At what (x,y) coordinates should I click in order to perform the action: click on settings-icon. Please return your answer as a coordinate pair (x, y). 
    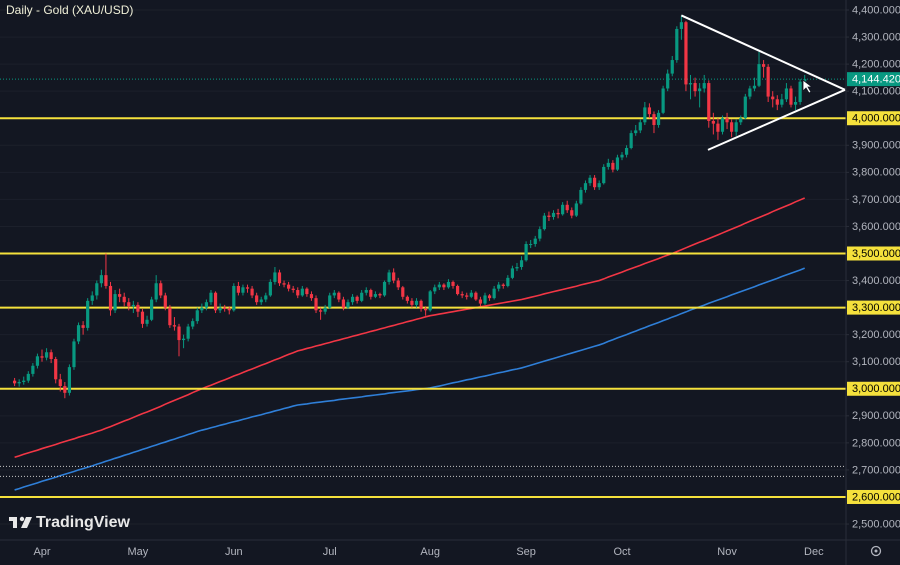
    Looking at the image, I should click on (876, 551).